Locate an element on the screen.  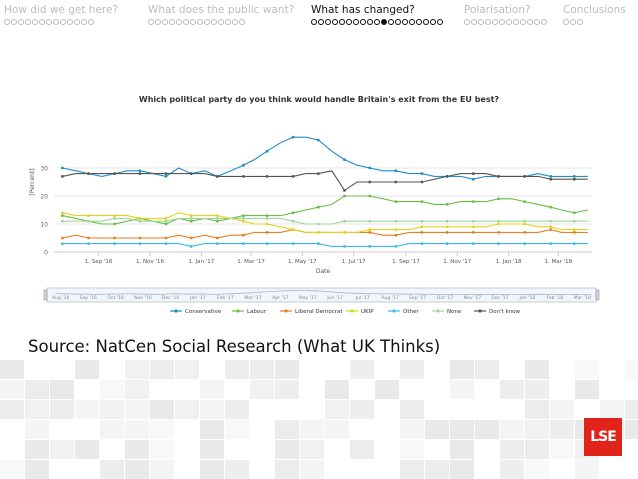
y-axis-label: [Percent] is located at coordinates (32, 181).